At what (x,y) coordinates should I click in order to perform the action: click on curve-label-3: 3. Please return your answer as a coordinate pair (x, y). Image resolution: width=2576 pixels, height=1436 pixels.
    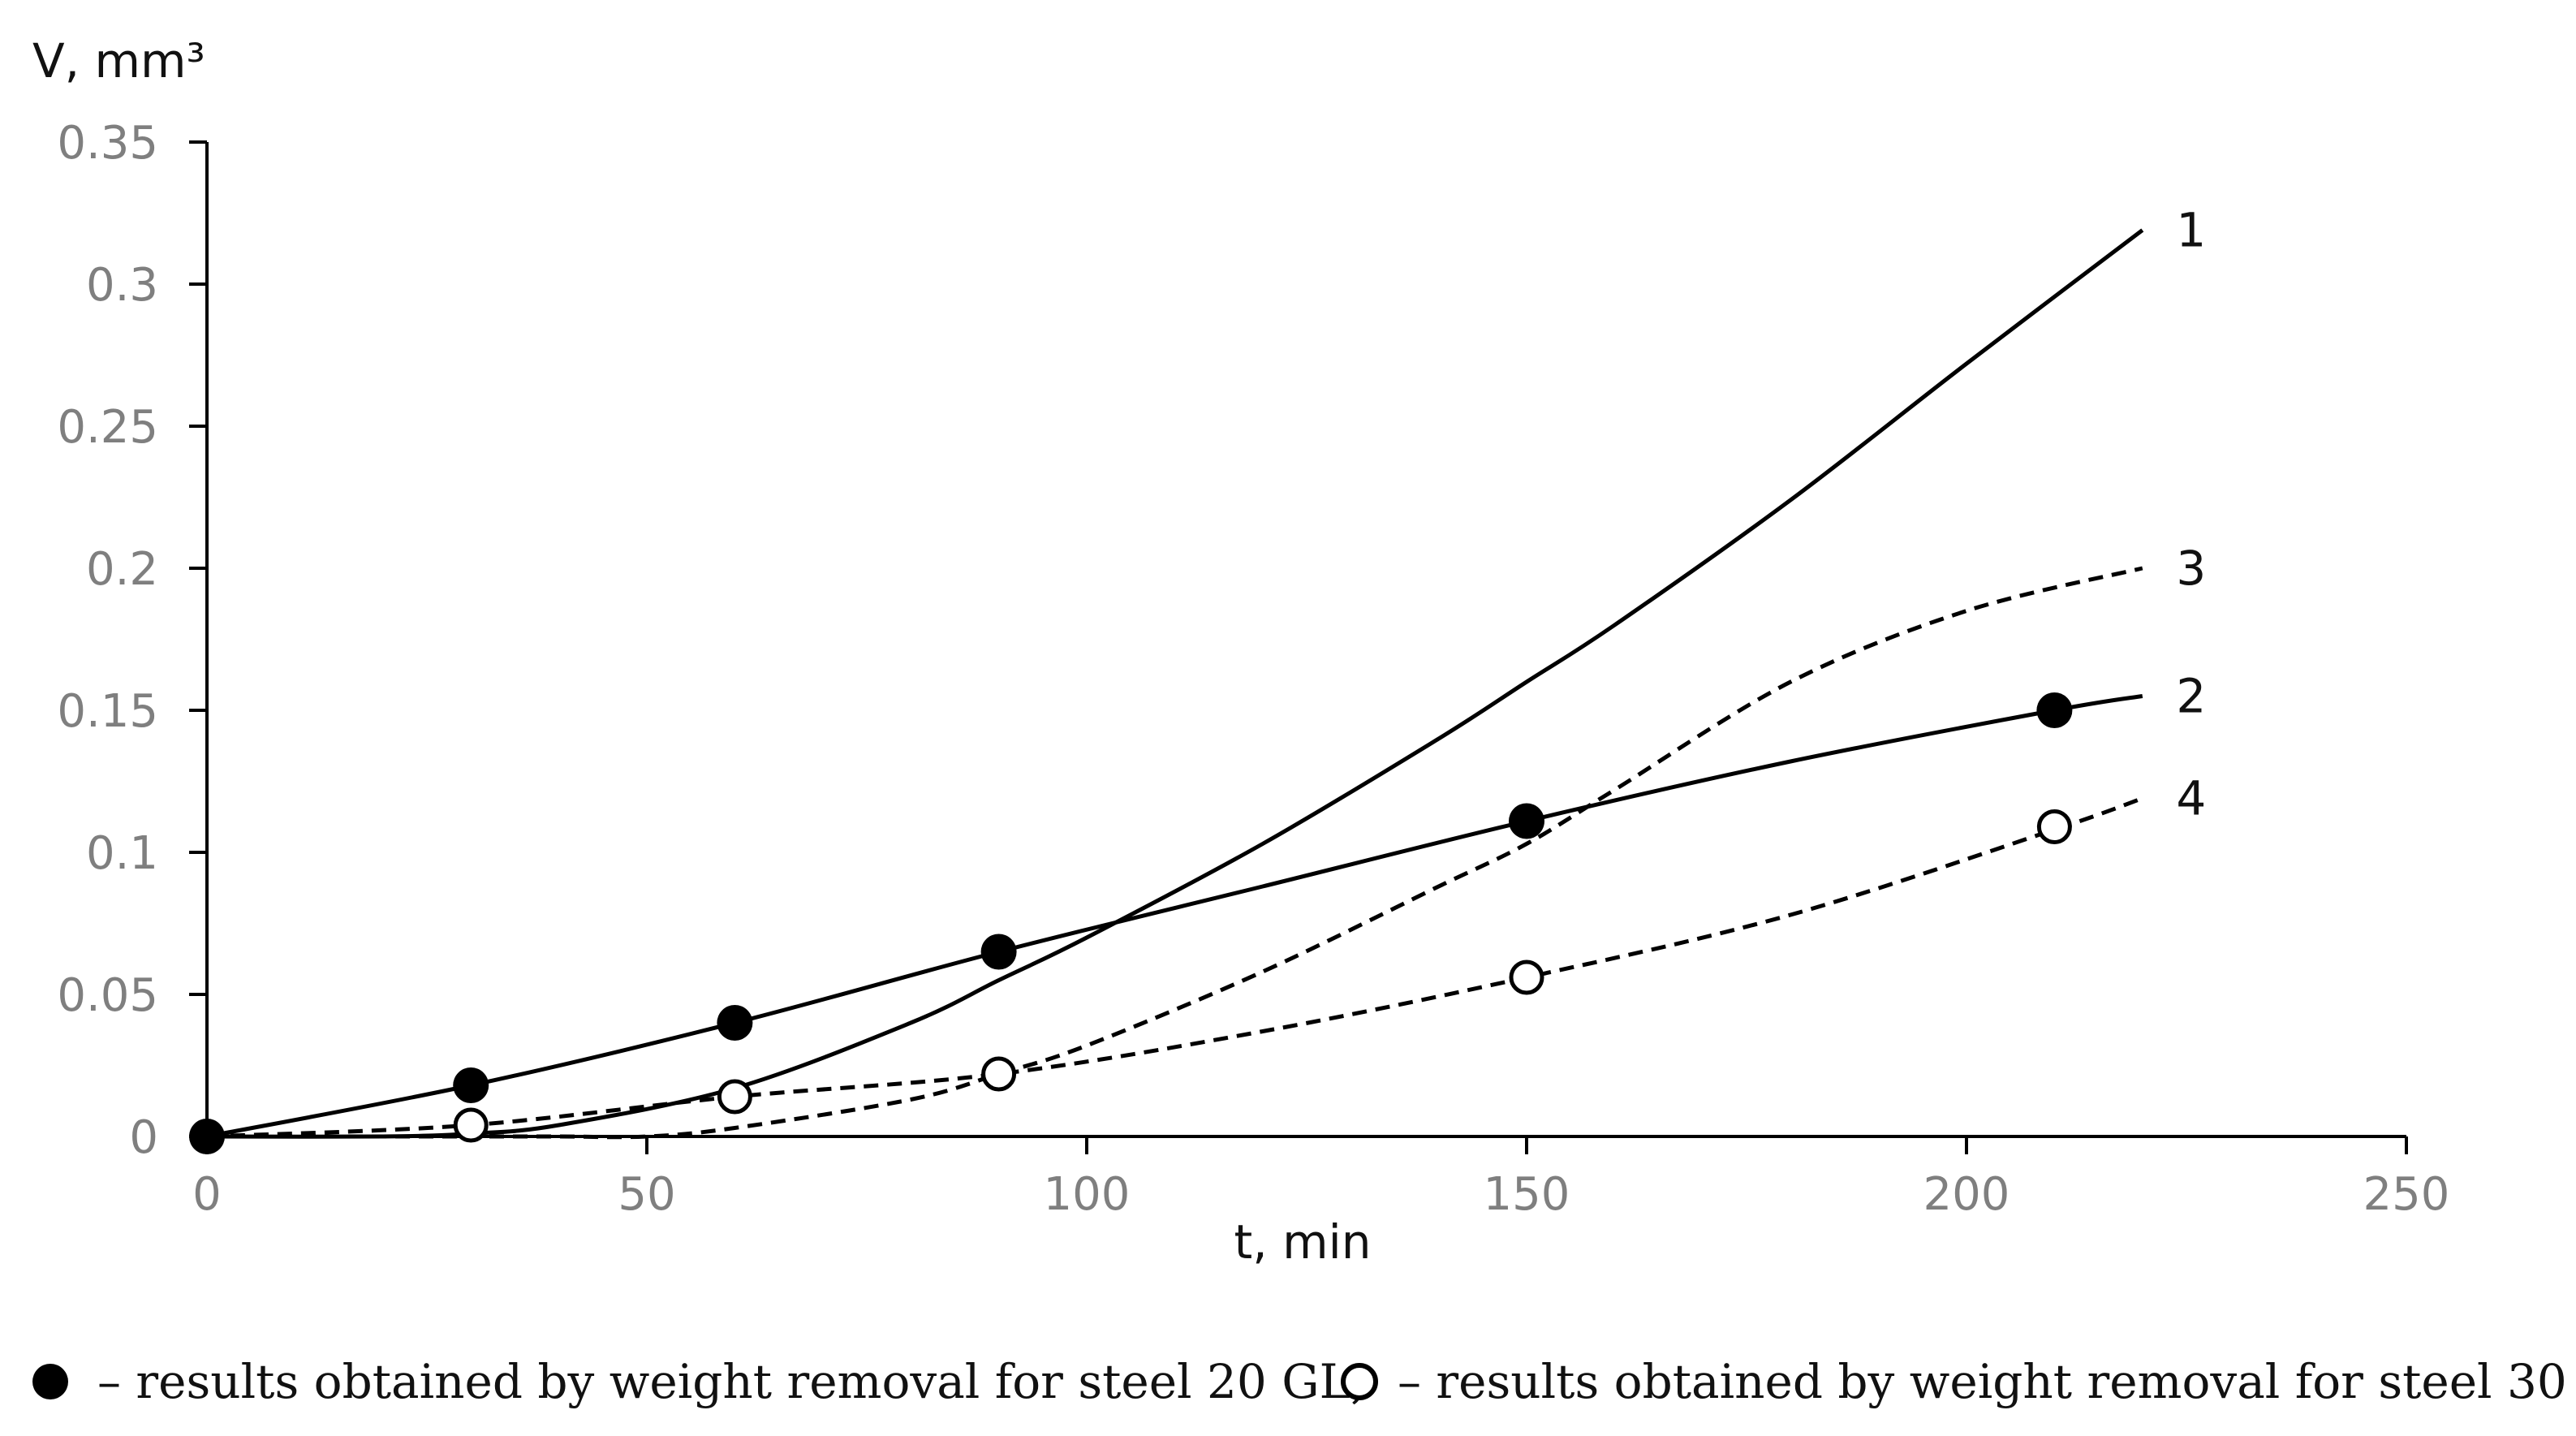
    Looking at the image, I should click on (2191, 568).